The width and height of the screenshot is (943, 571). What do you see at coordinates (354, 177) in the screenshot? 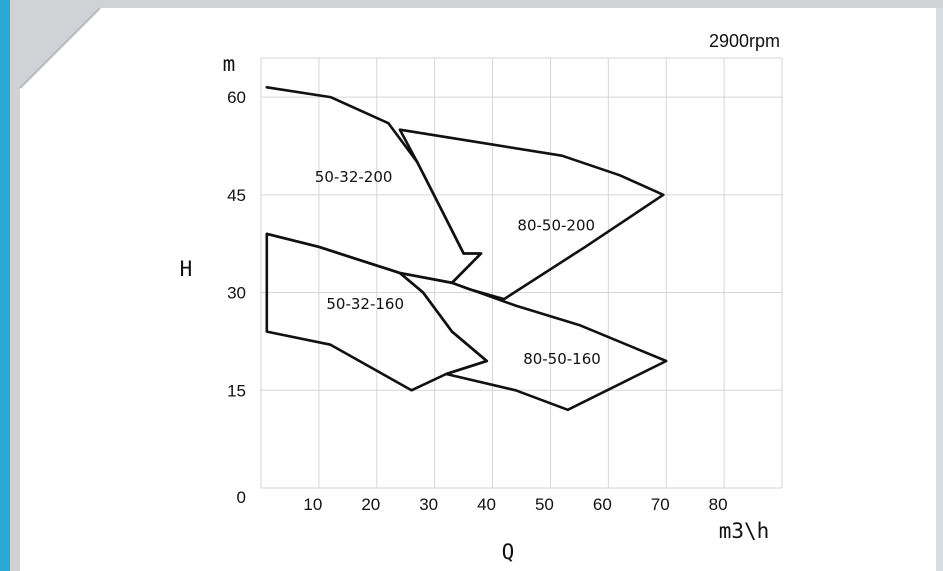
I see `region-label-50-32-200: 50-32-200` at bounding box center [354, 177].